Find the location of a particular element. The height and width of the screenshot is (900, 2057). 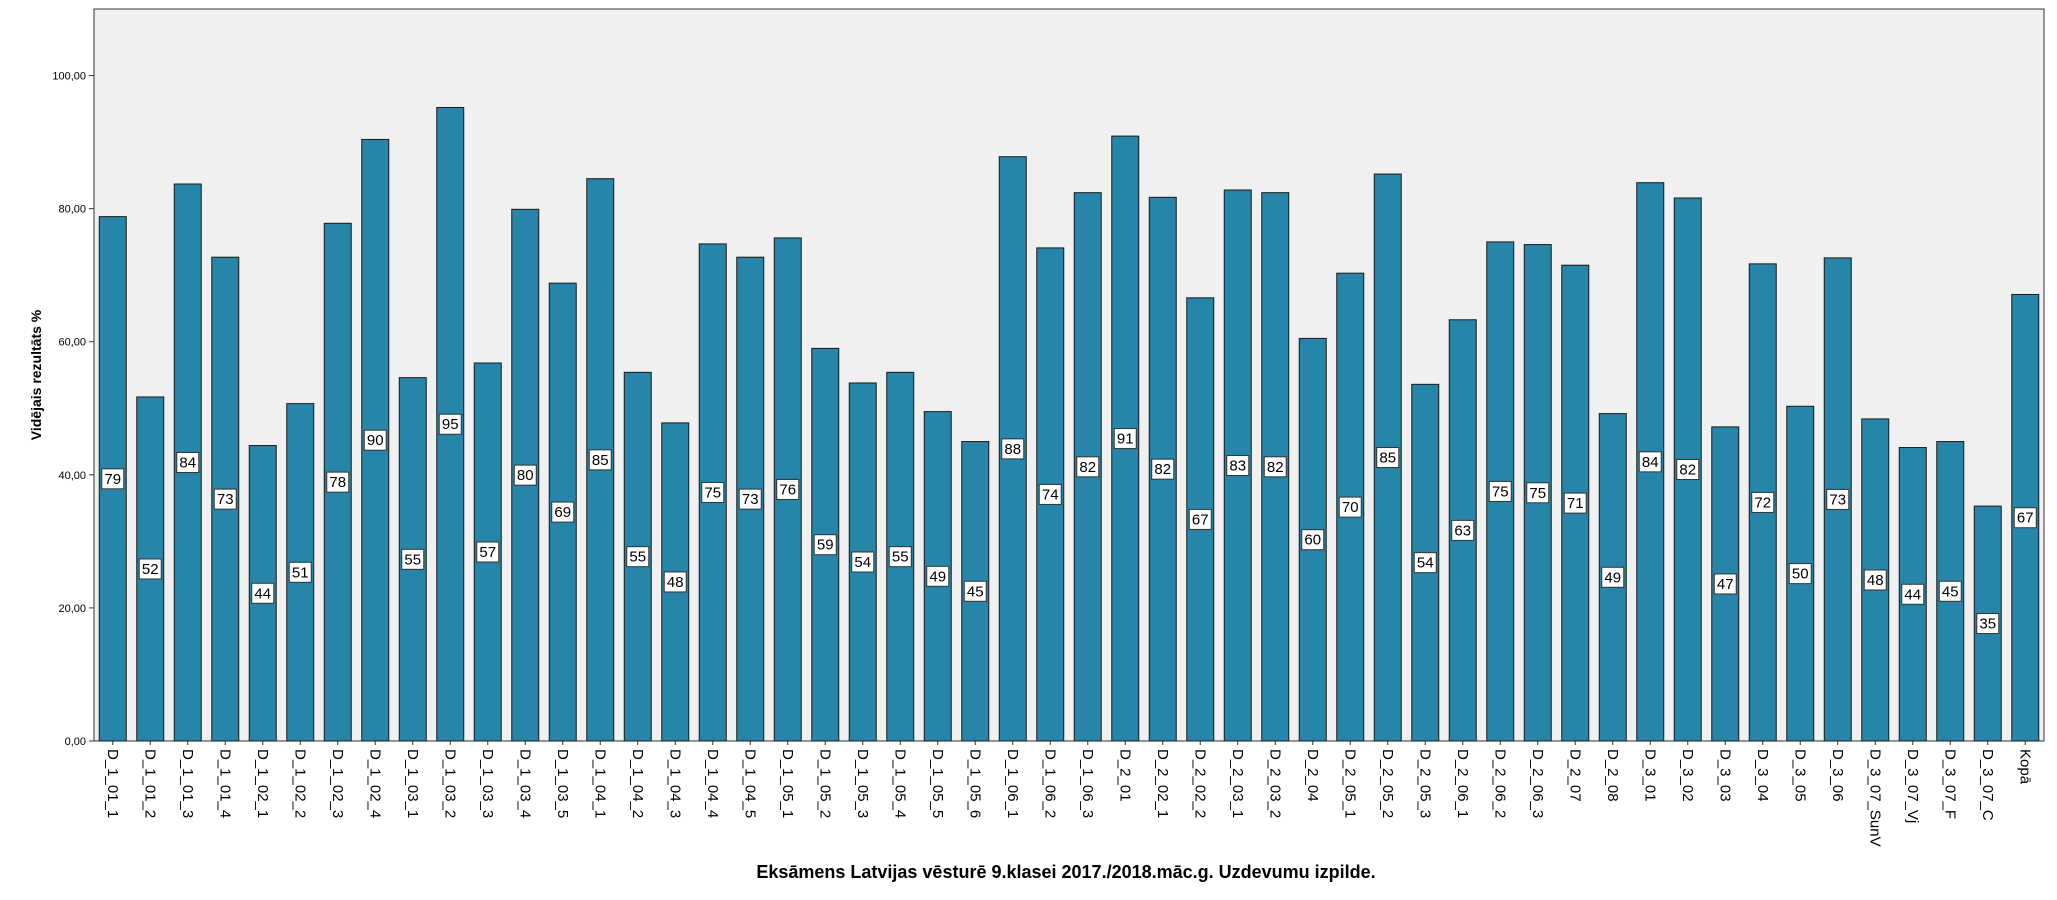

x-tick-label: D_3_07_SunV is located at coordinates (1874, 798).